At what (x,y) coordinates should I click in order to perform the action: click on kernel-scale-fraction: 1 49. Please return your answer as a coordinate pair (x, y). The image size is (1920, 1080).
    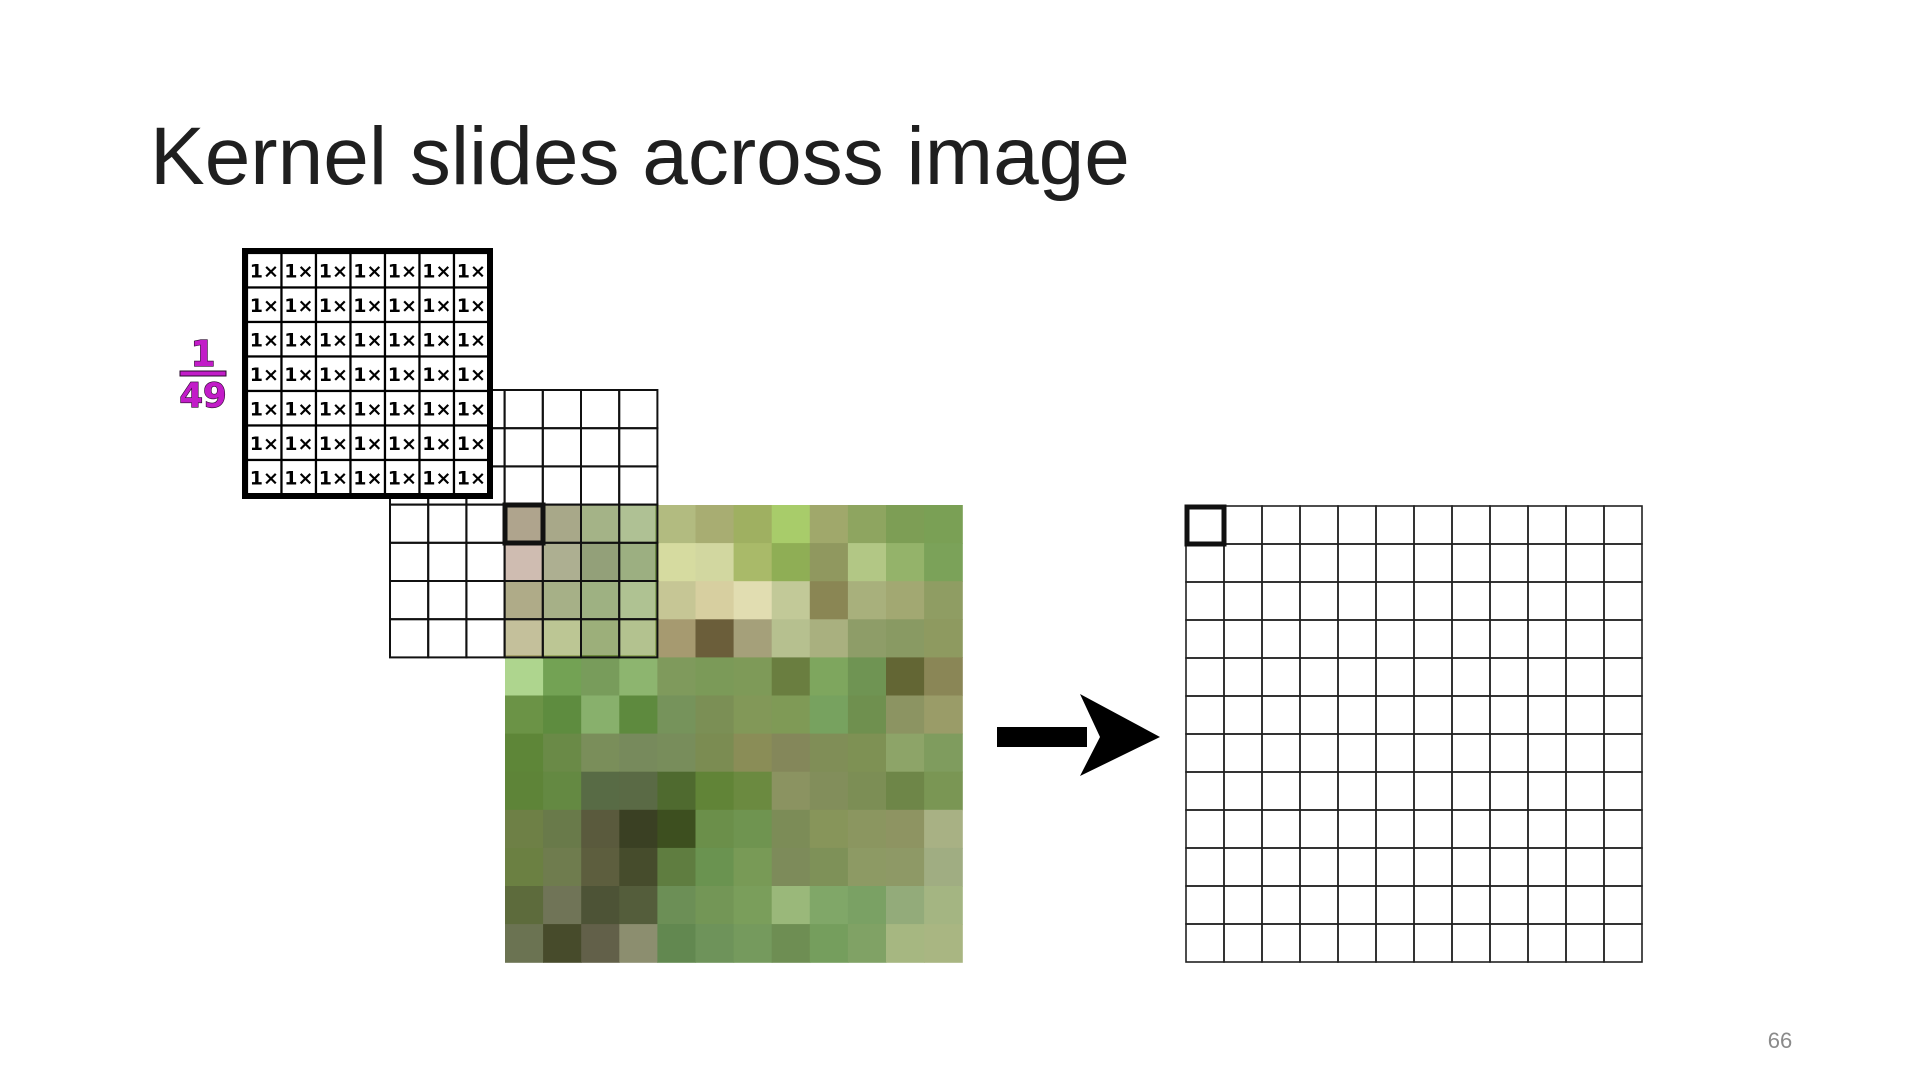
    Looking at the image, I should click on (203, 374).